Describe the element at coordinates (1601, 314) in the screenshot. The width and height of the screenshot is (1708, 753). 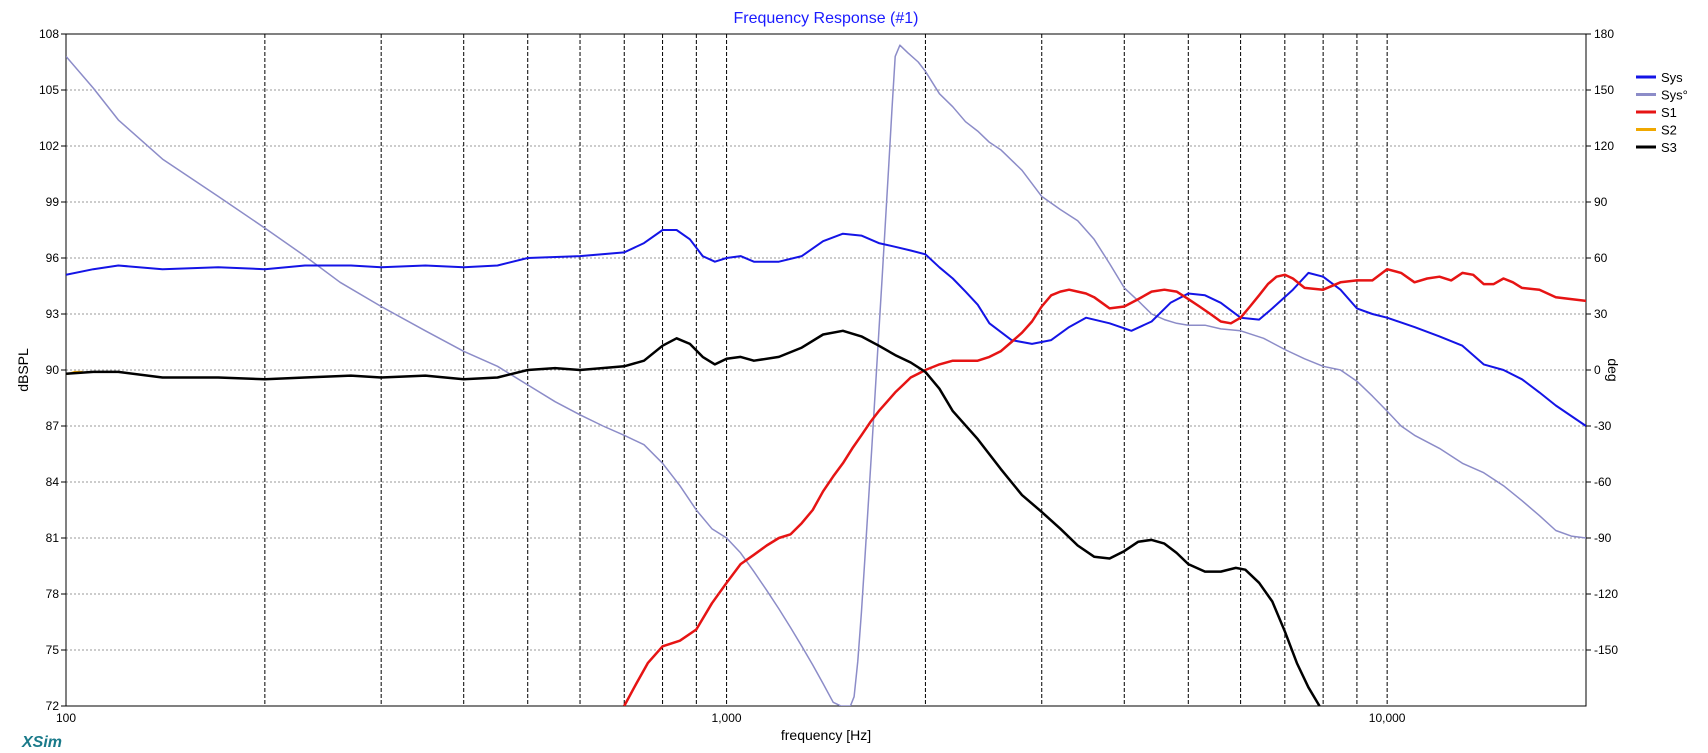
I see `y2-tick-label: 30` at that location.